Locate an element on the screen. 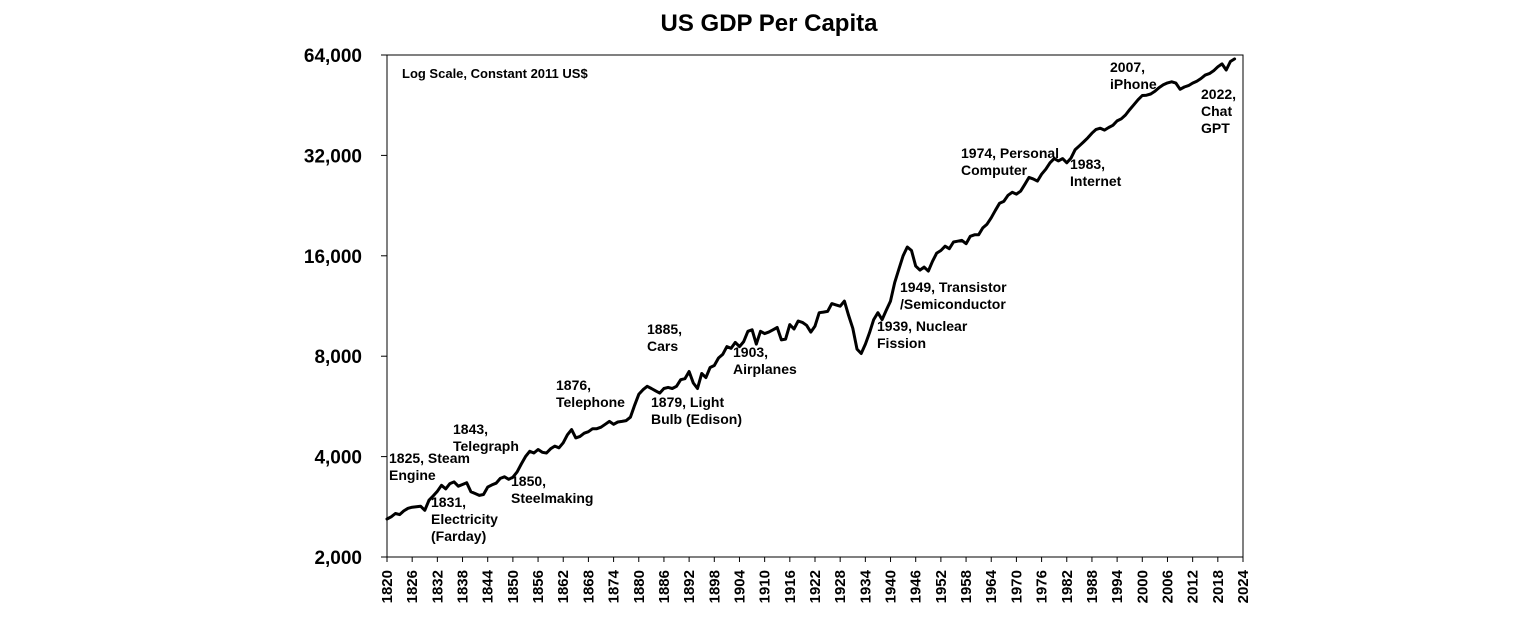 This screenshot has width=1536, height=630. x-tick-label: 2024 is located at coordinates (1243, 586).